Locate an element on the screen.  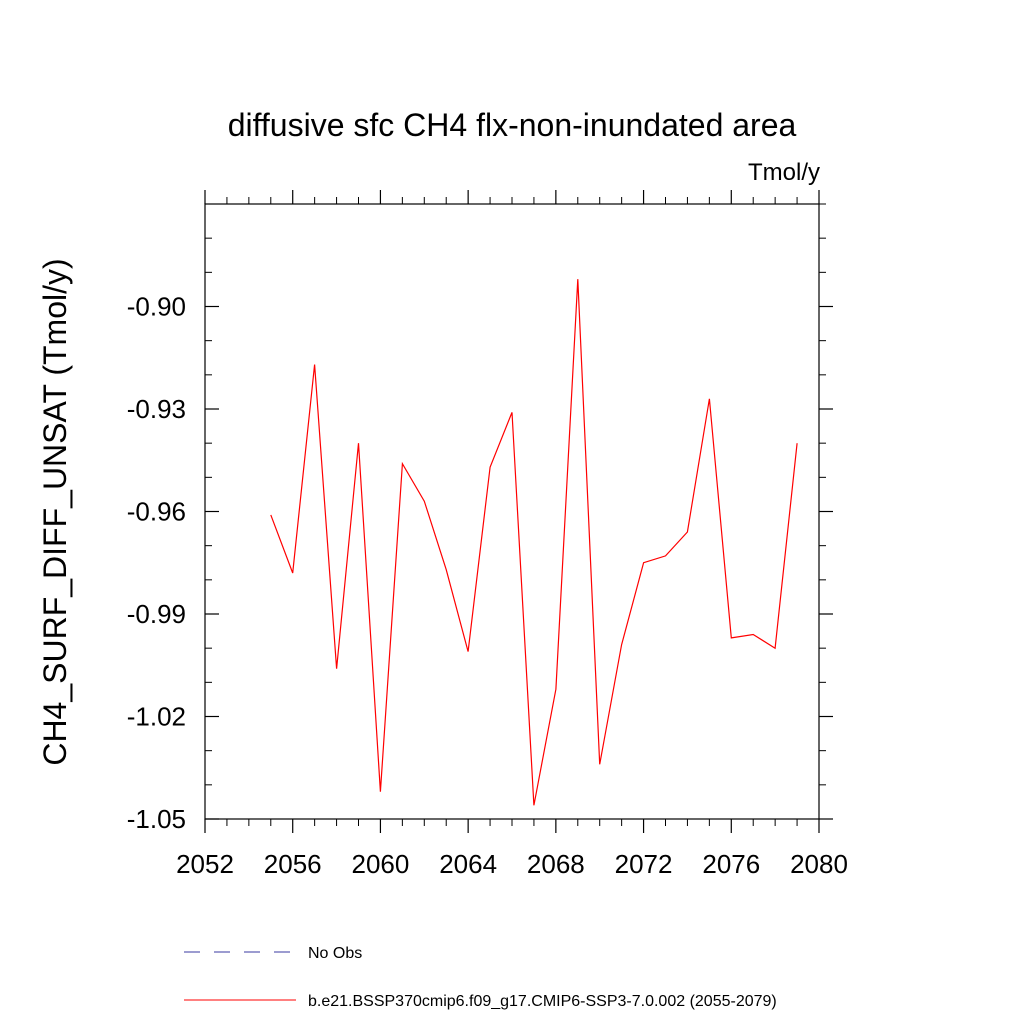
y-tick-label: -0.99 is located at coordinates (156, 614).